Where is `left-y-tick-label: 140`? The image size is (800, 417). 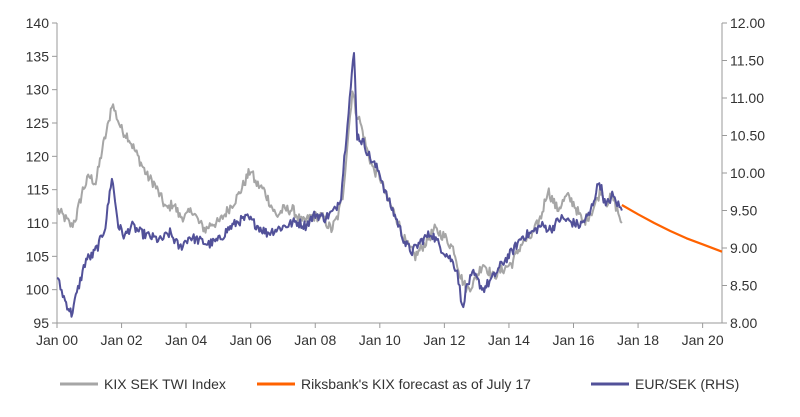 left-y-tick-label: 140 is located at coordinates (38, 23).